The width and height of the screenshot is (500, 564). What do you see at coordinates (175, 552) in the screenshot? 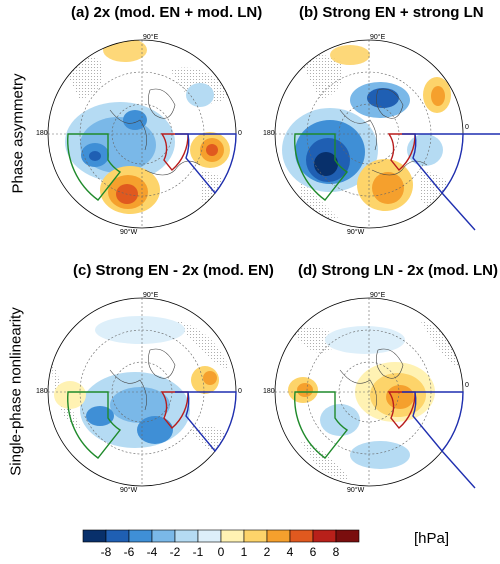
I see `colorbar-tick-label: -2` at bounding box center [175, 552].